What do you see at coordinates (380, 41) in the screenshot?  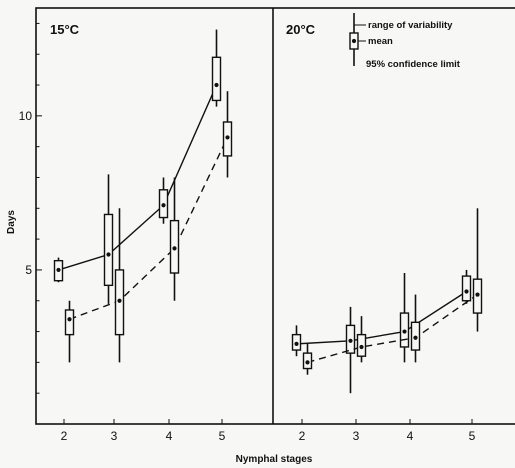 I see `legend-mean-label: mean` at bounding box center [380, 41].